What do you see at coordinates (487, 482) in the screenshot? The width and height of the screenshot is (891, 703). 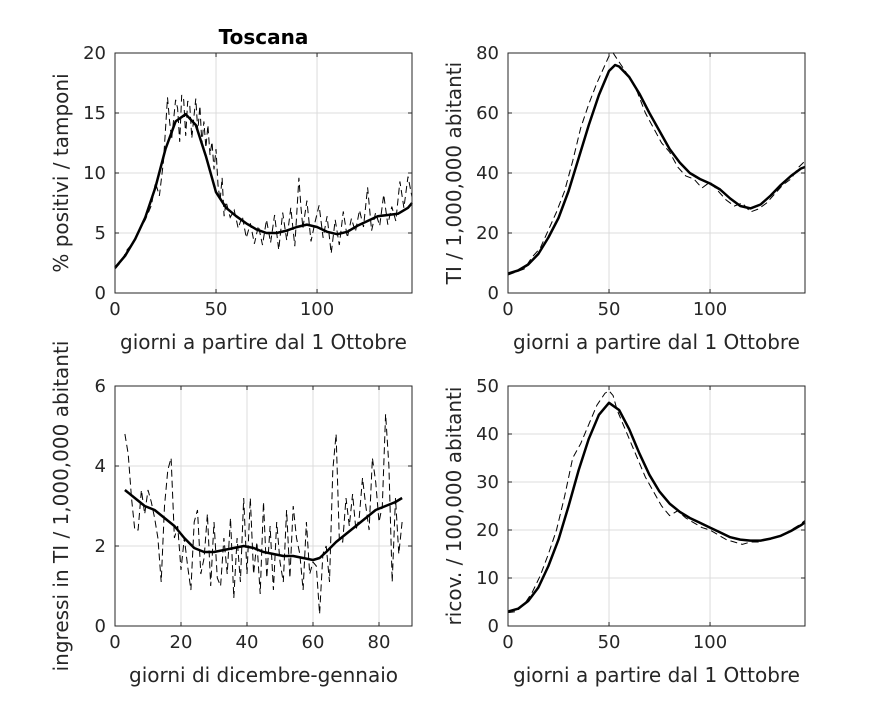 I see `y-tick-label: 30` at bounding box center [487, 482].